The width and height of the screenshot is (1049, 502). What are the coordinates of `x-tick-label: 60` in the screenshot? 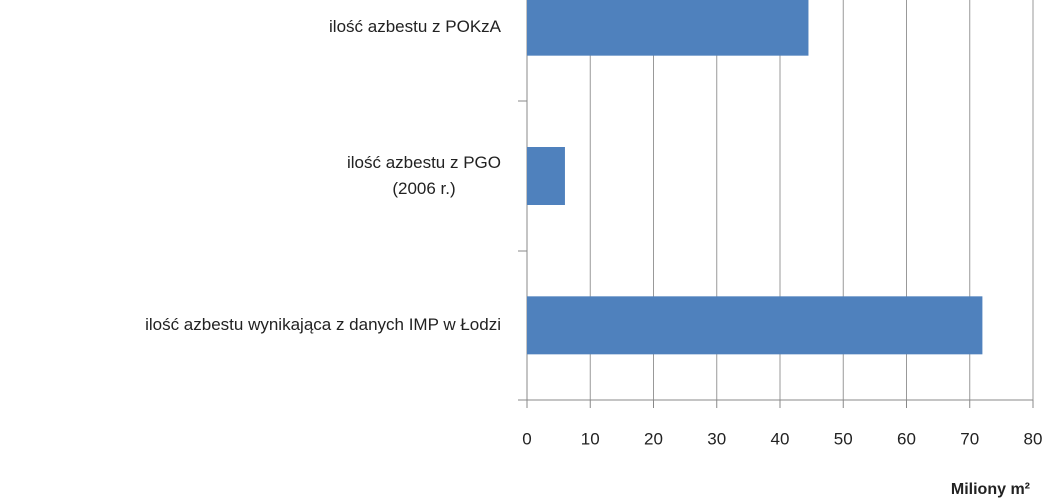 It's located at (906, 438).